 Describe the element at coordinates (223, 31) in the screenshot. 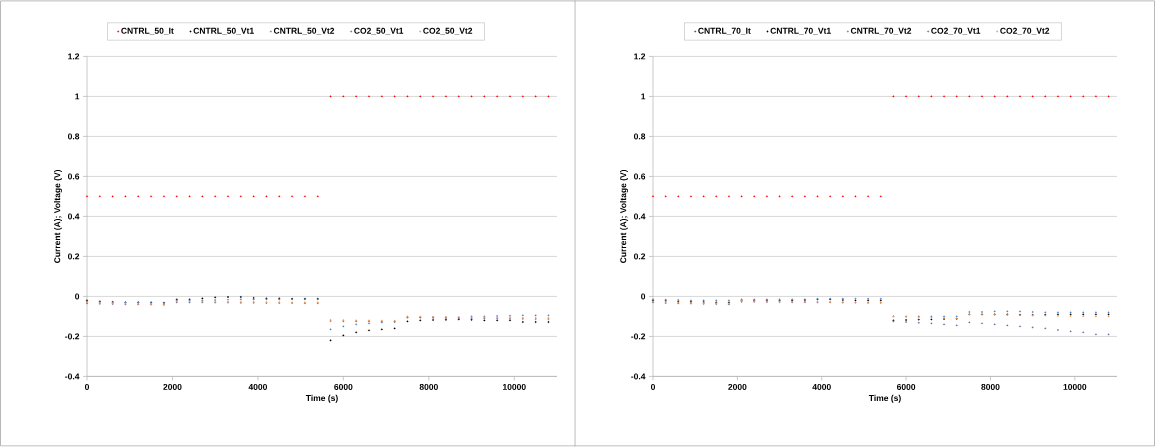

I see `legend-label: CNTRL_50_Vt1` at that location.